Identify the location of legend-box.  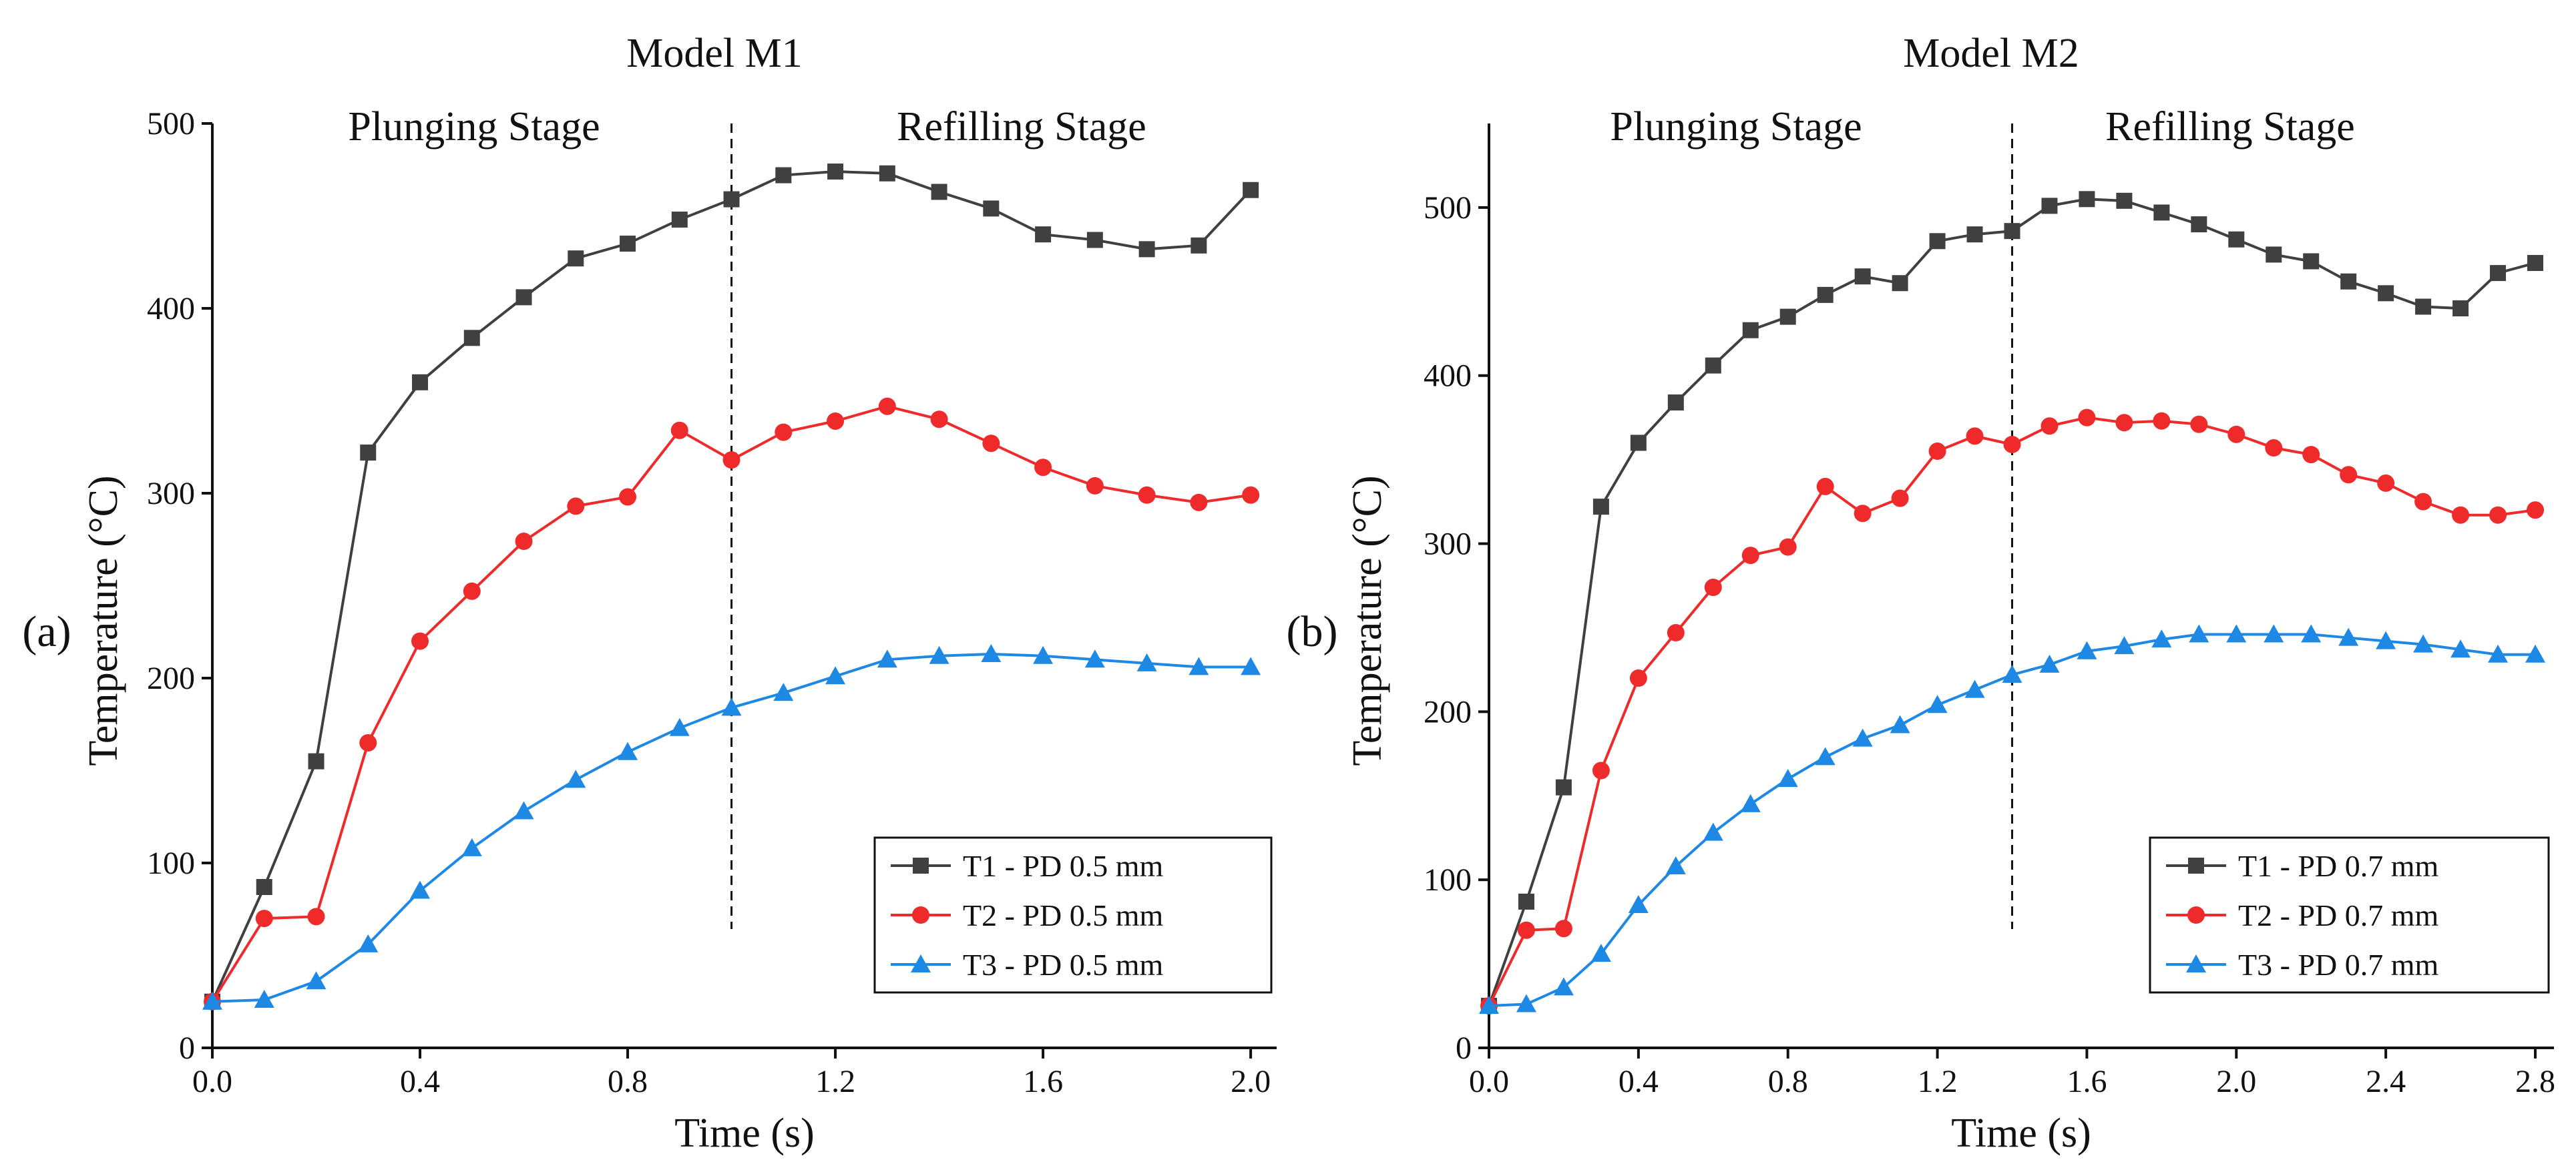
(2349, 915).